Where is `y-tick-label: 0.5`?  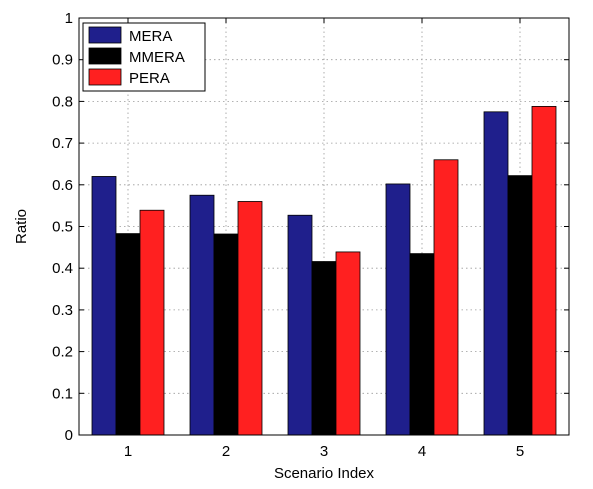
y-tick-label: 0.5 is located at coordinates (62, 227).